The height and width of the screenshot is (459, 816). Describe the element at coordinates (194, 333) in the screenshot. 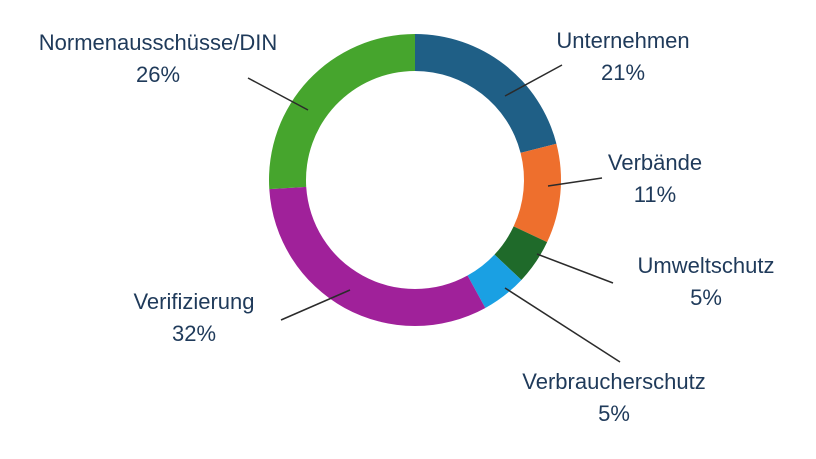

I see `slice-value-label: 32%` at that location.